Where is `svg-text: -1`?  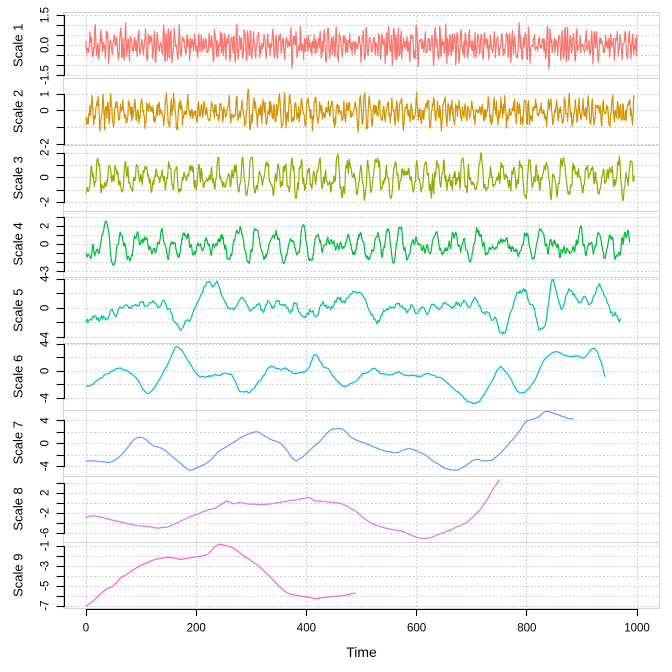 svg-text: -1 is located at coordinates (46, 546).